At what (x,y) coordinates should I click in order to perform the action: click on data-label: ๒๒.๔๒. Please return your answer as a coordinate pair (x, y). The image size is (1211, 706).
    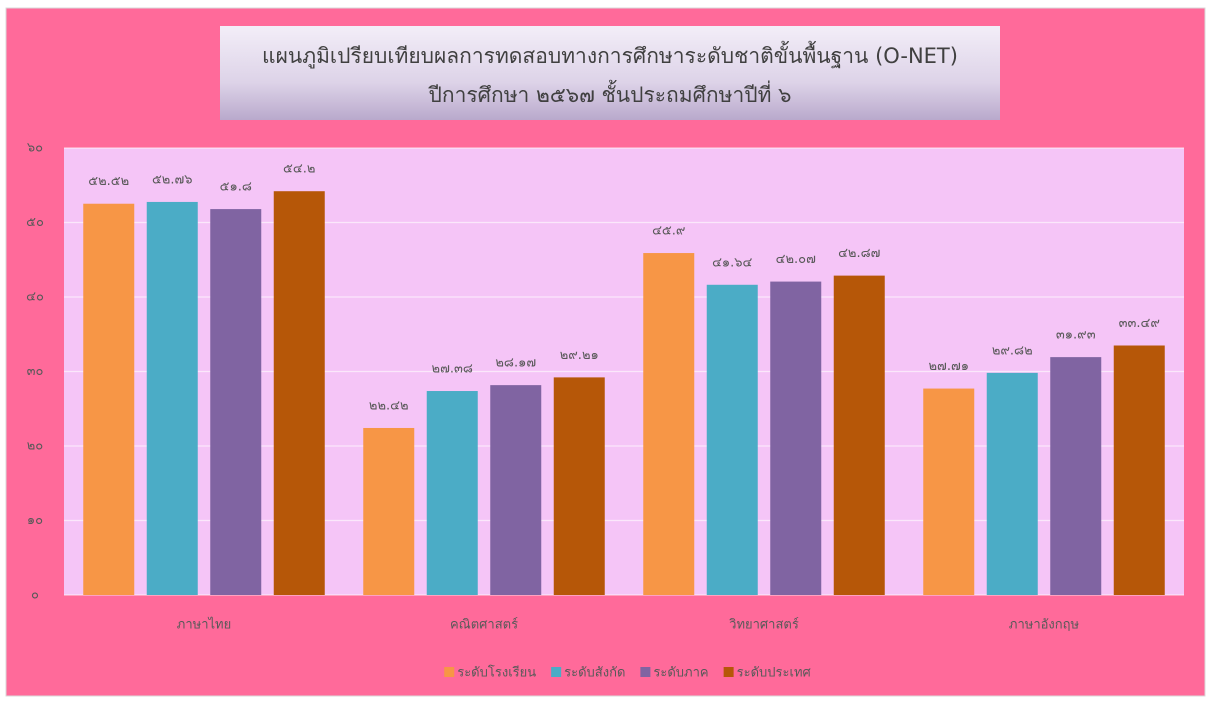
    Looking at the image, I should click on (389, 405).